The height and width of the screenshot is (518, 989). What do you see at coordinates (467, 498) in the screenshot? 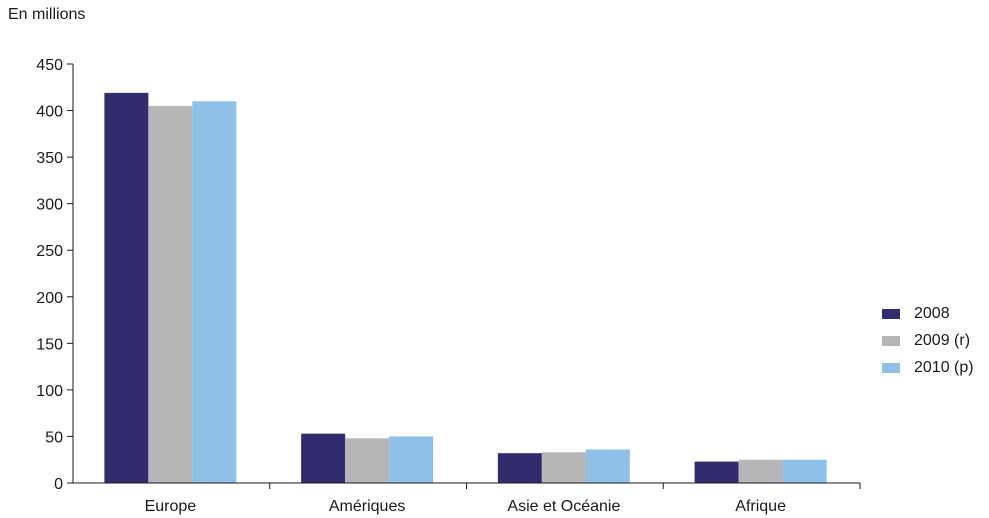
I see `x-axis: Europe Amériques Asie et Océanie Afrique` at bounding box center [467, 498].